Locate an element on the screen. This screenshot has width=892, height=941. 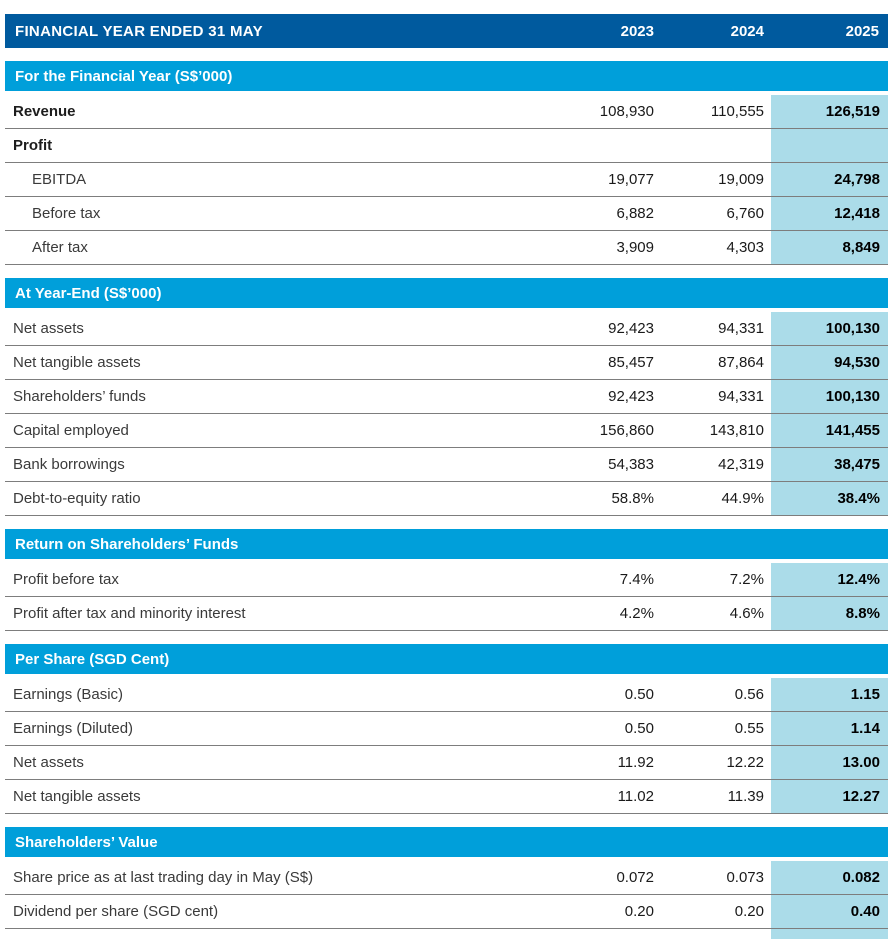
row-label: Bank borrowings is located at coordinates (69, 464).